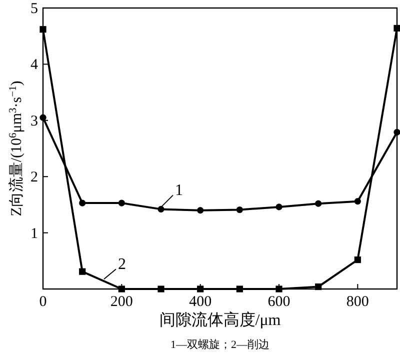 The image size is (400, 358). Describe the element at coordinates (279, 302) in the screenshot. I see `x-tick-label: 600` at that location.